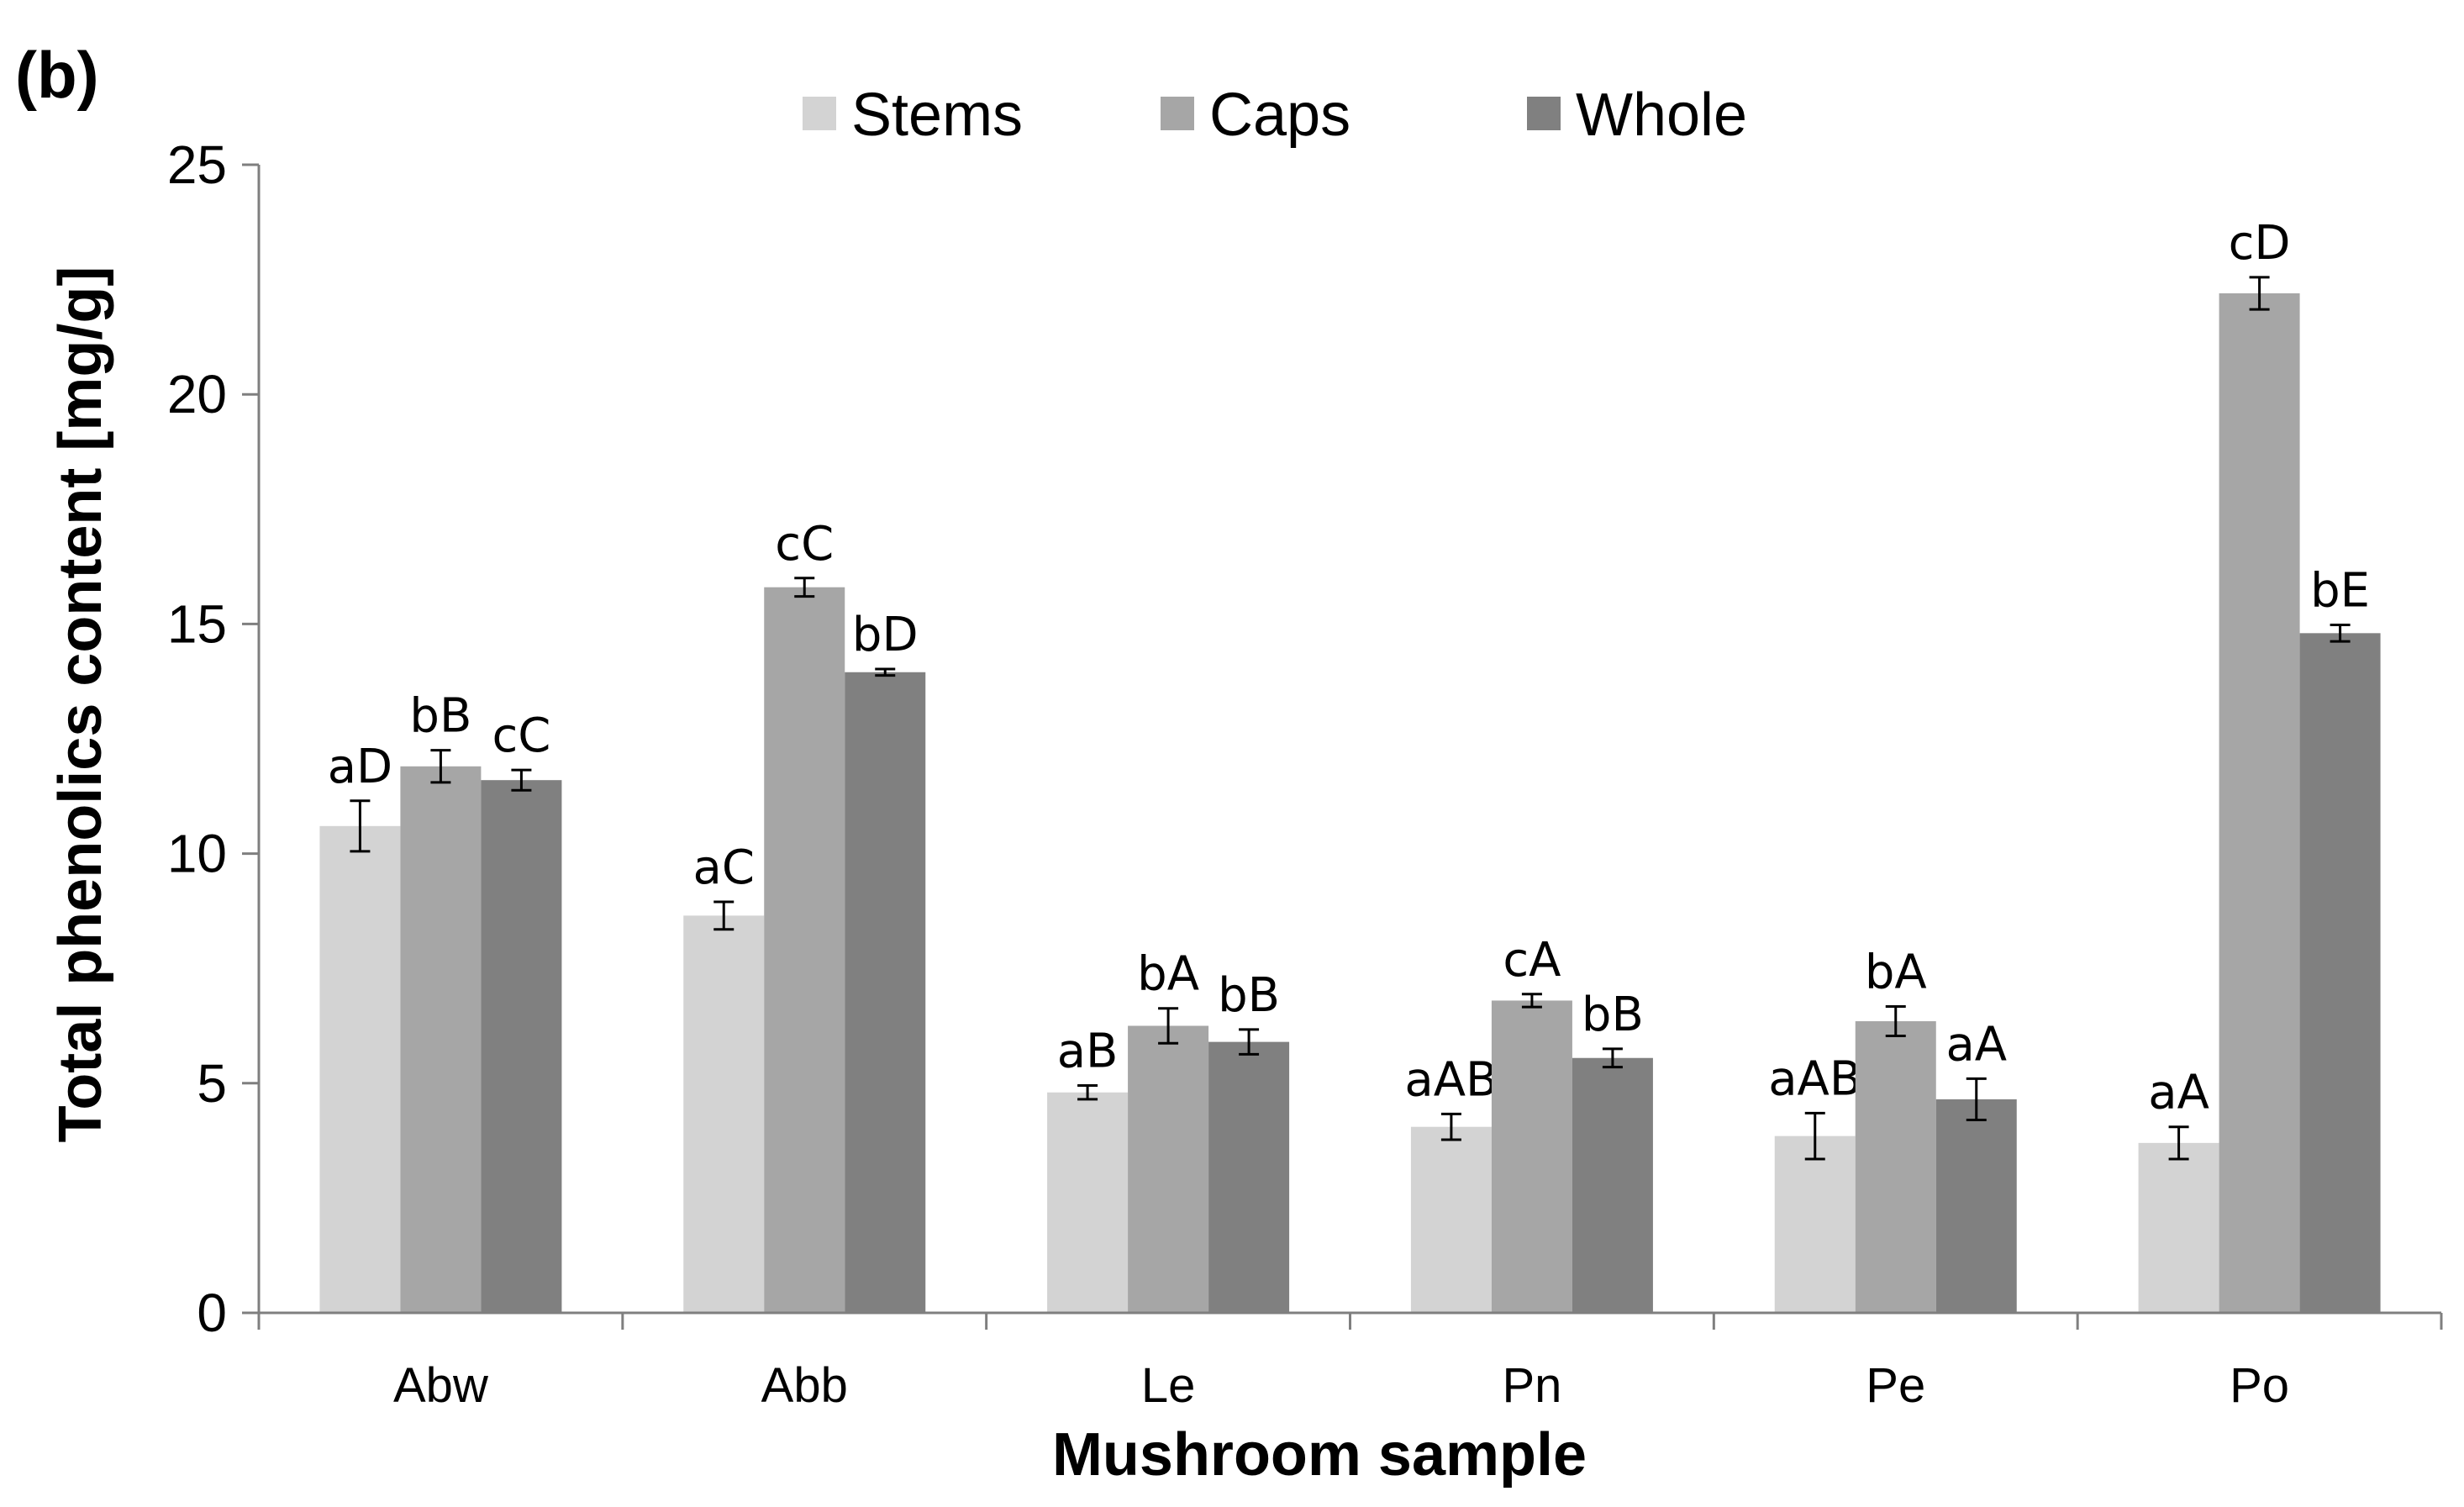  What do you see at coordinates (2260, 243) in the screenshot?
I see `data-label: cD` at bounding box center [2260, 243].